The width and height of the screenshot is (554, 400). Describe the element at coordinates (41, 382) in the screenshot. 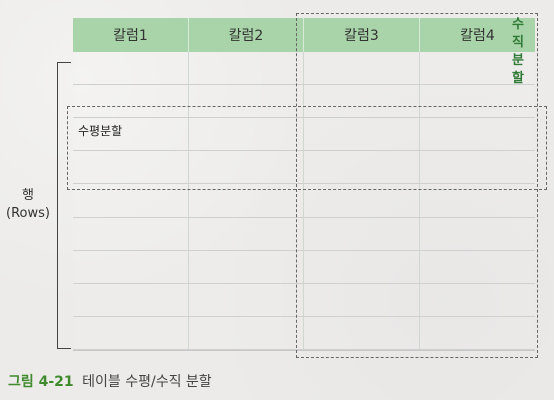

I see `figure-number: 그림 4-21` at that location.